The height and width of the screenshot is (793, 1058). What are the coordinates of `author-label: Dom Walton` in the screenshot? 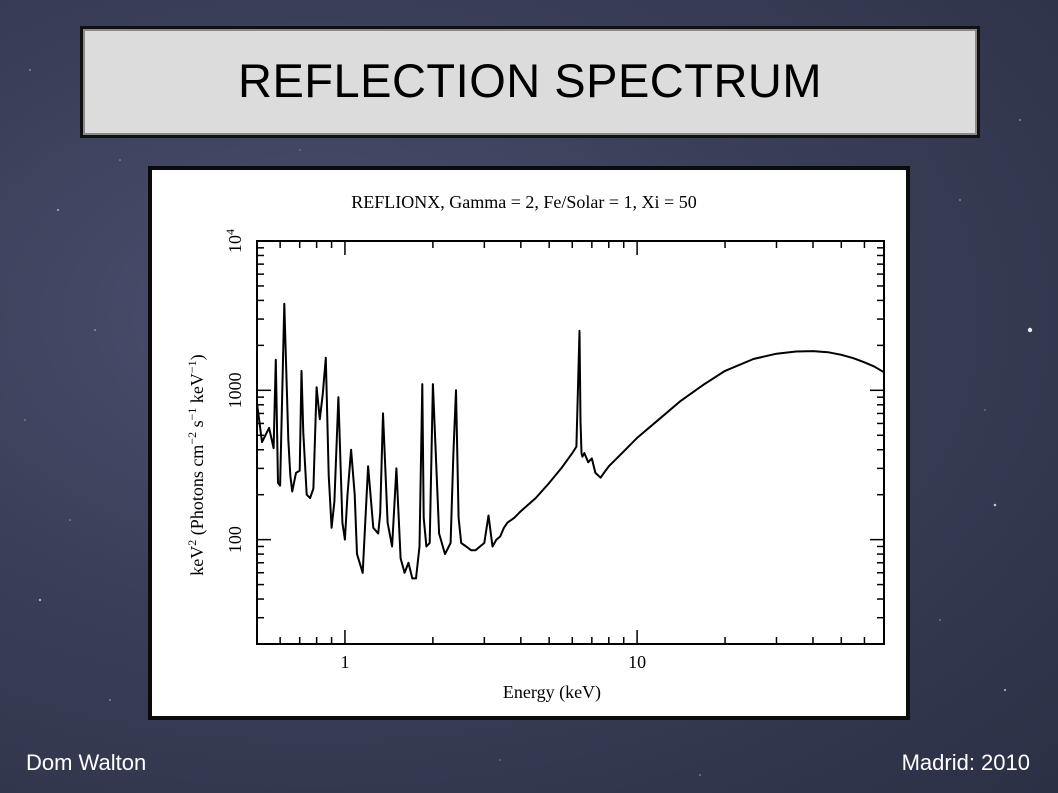 It's located at (86, 762).